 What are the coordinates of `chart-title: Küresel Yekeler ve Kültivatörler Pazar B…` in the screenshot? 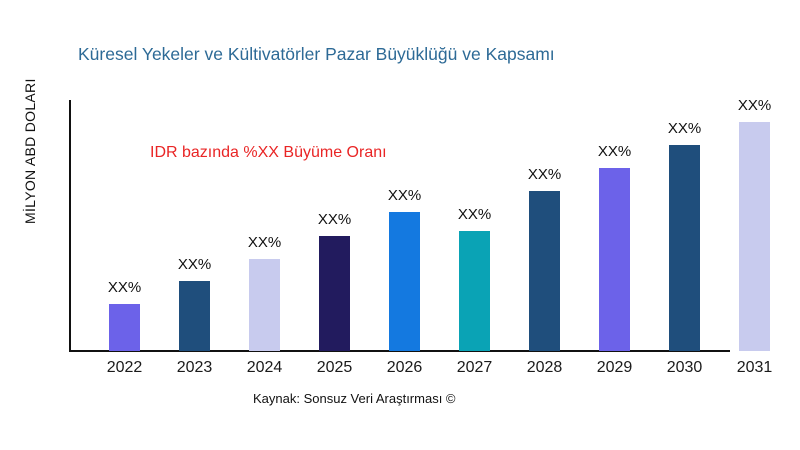 It's located at (316, 54).